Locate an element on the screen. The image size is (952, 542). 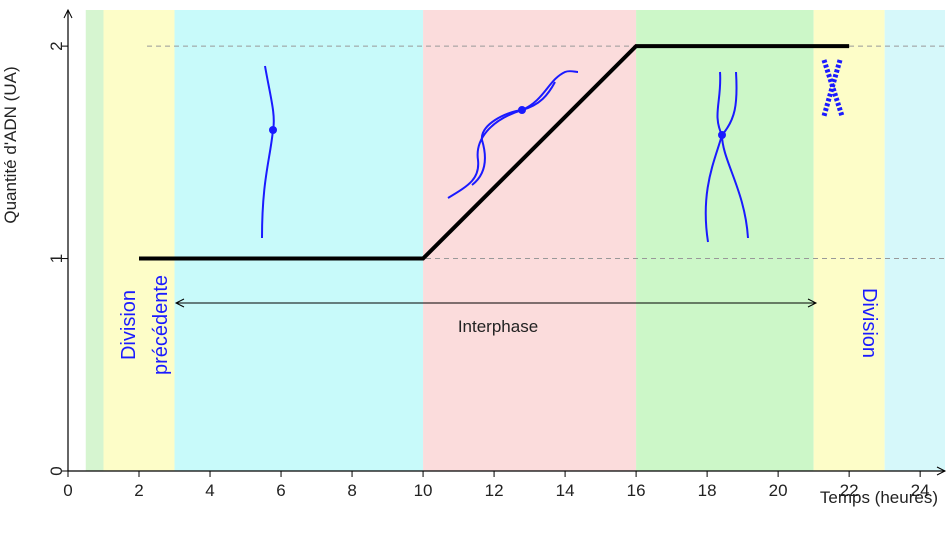
x-tick-label: 8 is located at coordinates (351, 490).